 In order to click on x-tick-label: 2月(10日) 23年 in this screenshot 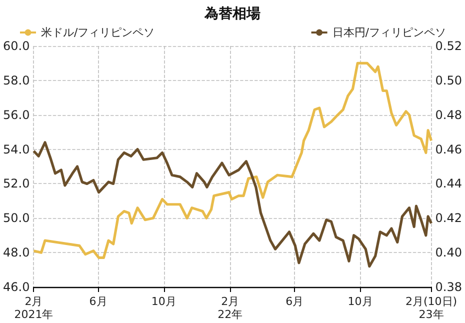, I will do `click(431, 308)`.